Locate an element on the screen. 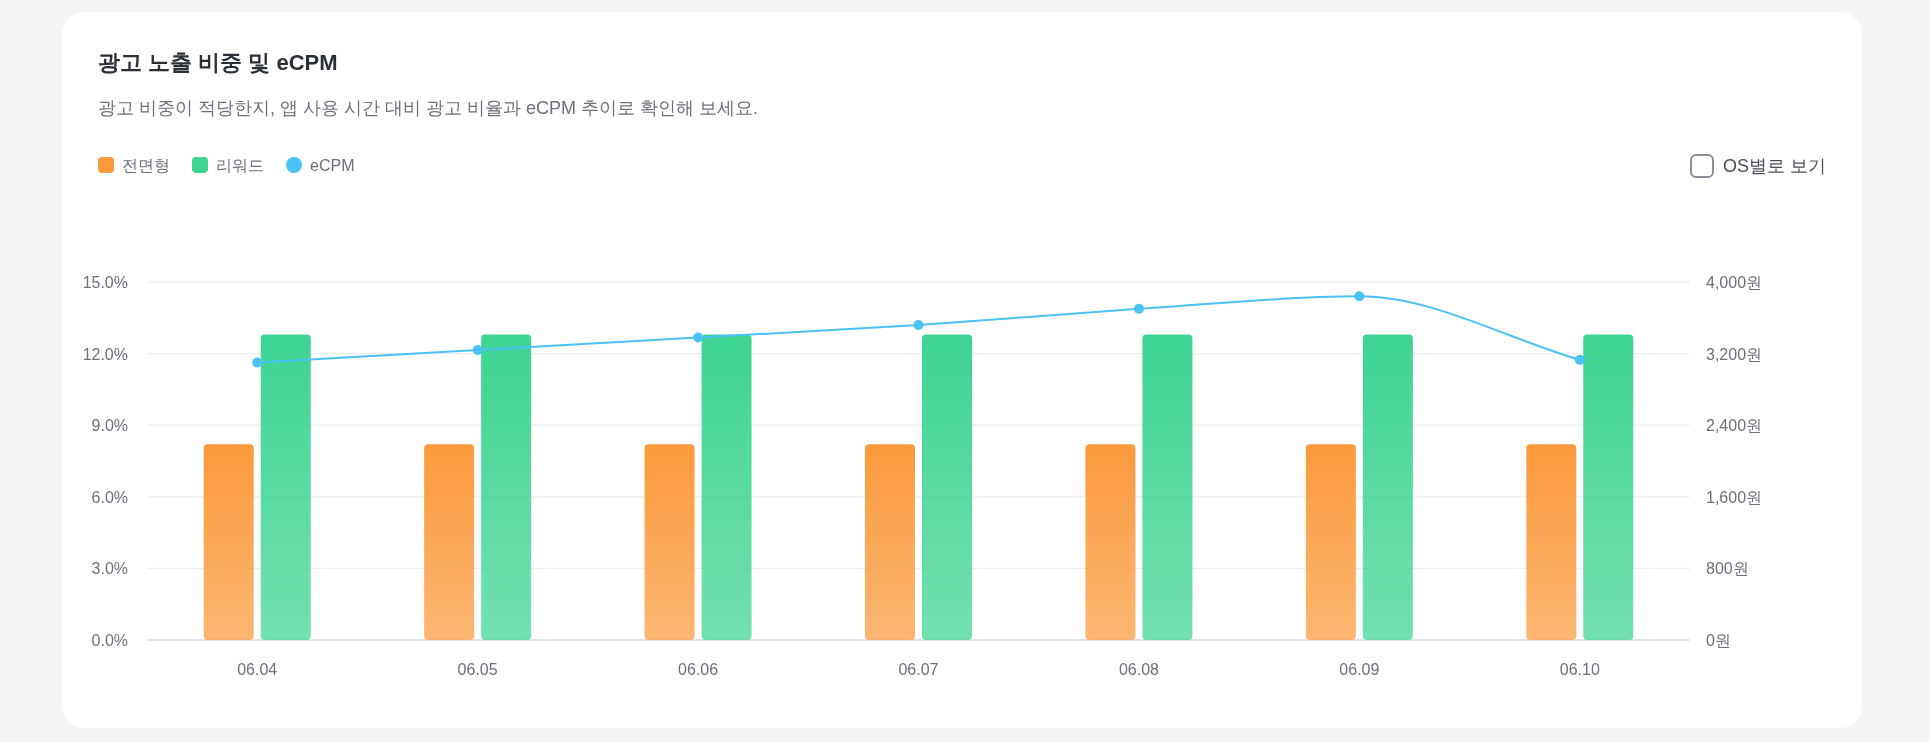 The image size is (1930, 742). y2-tick-label: 800원 is located at coordinates (1727, 569).